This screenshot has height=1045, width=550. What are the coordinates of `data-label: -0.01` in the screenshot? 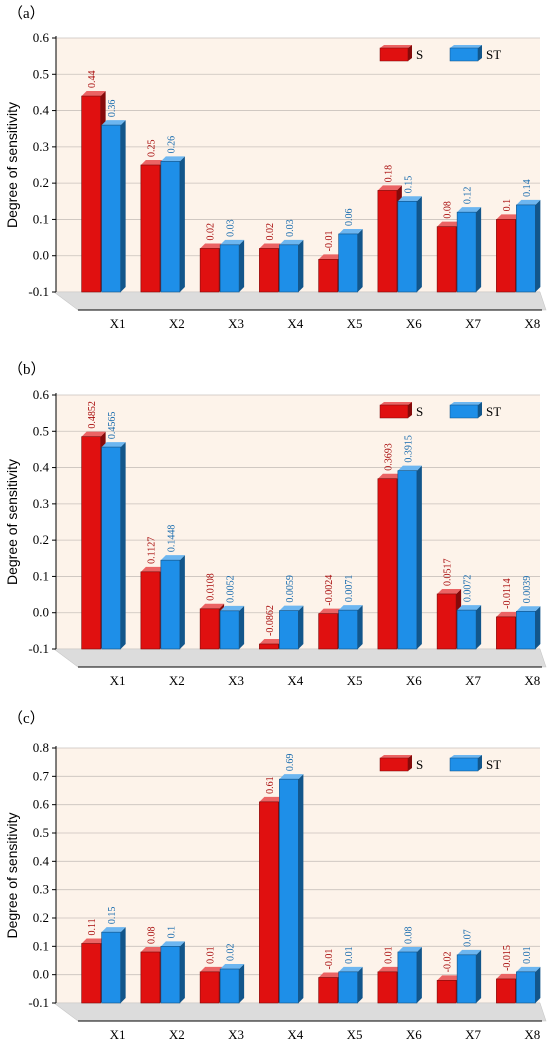 It's located at (329, 240).